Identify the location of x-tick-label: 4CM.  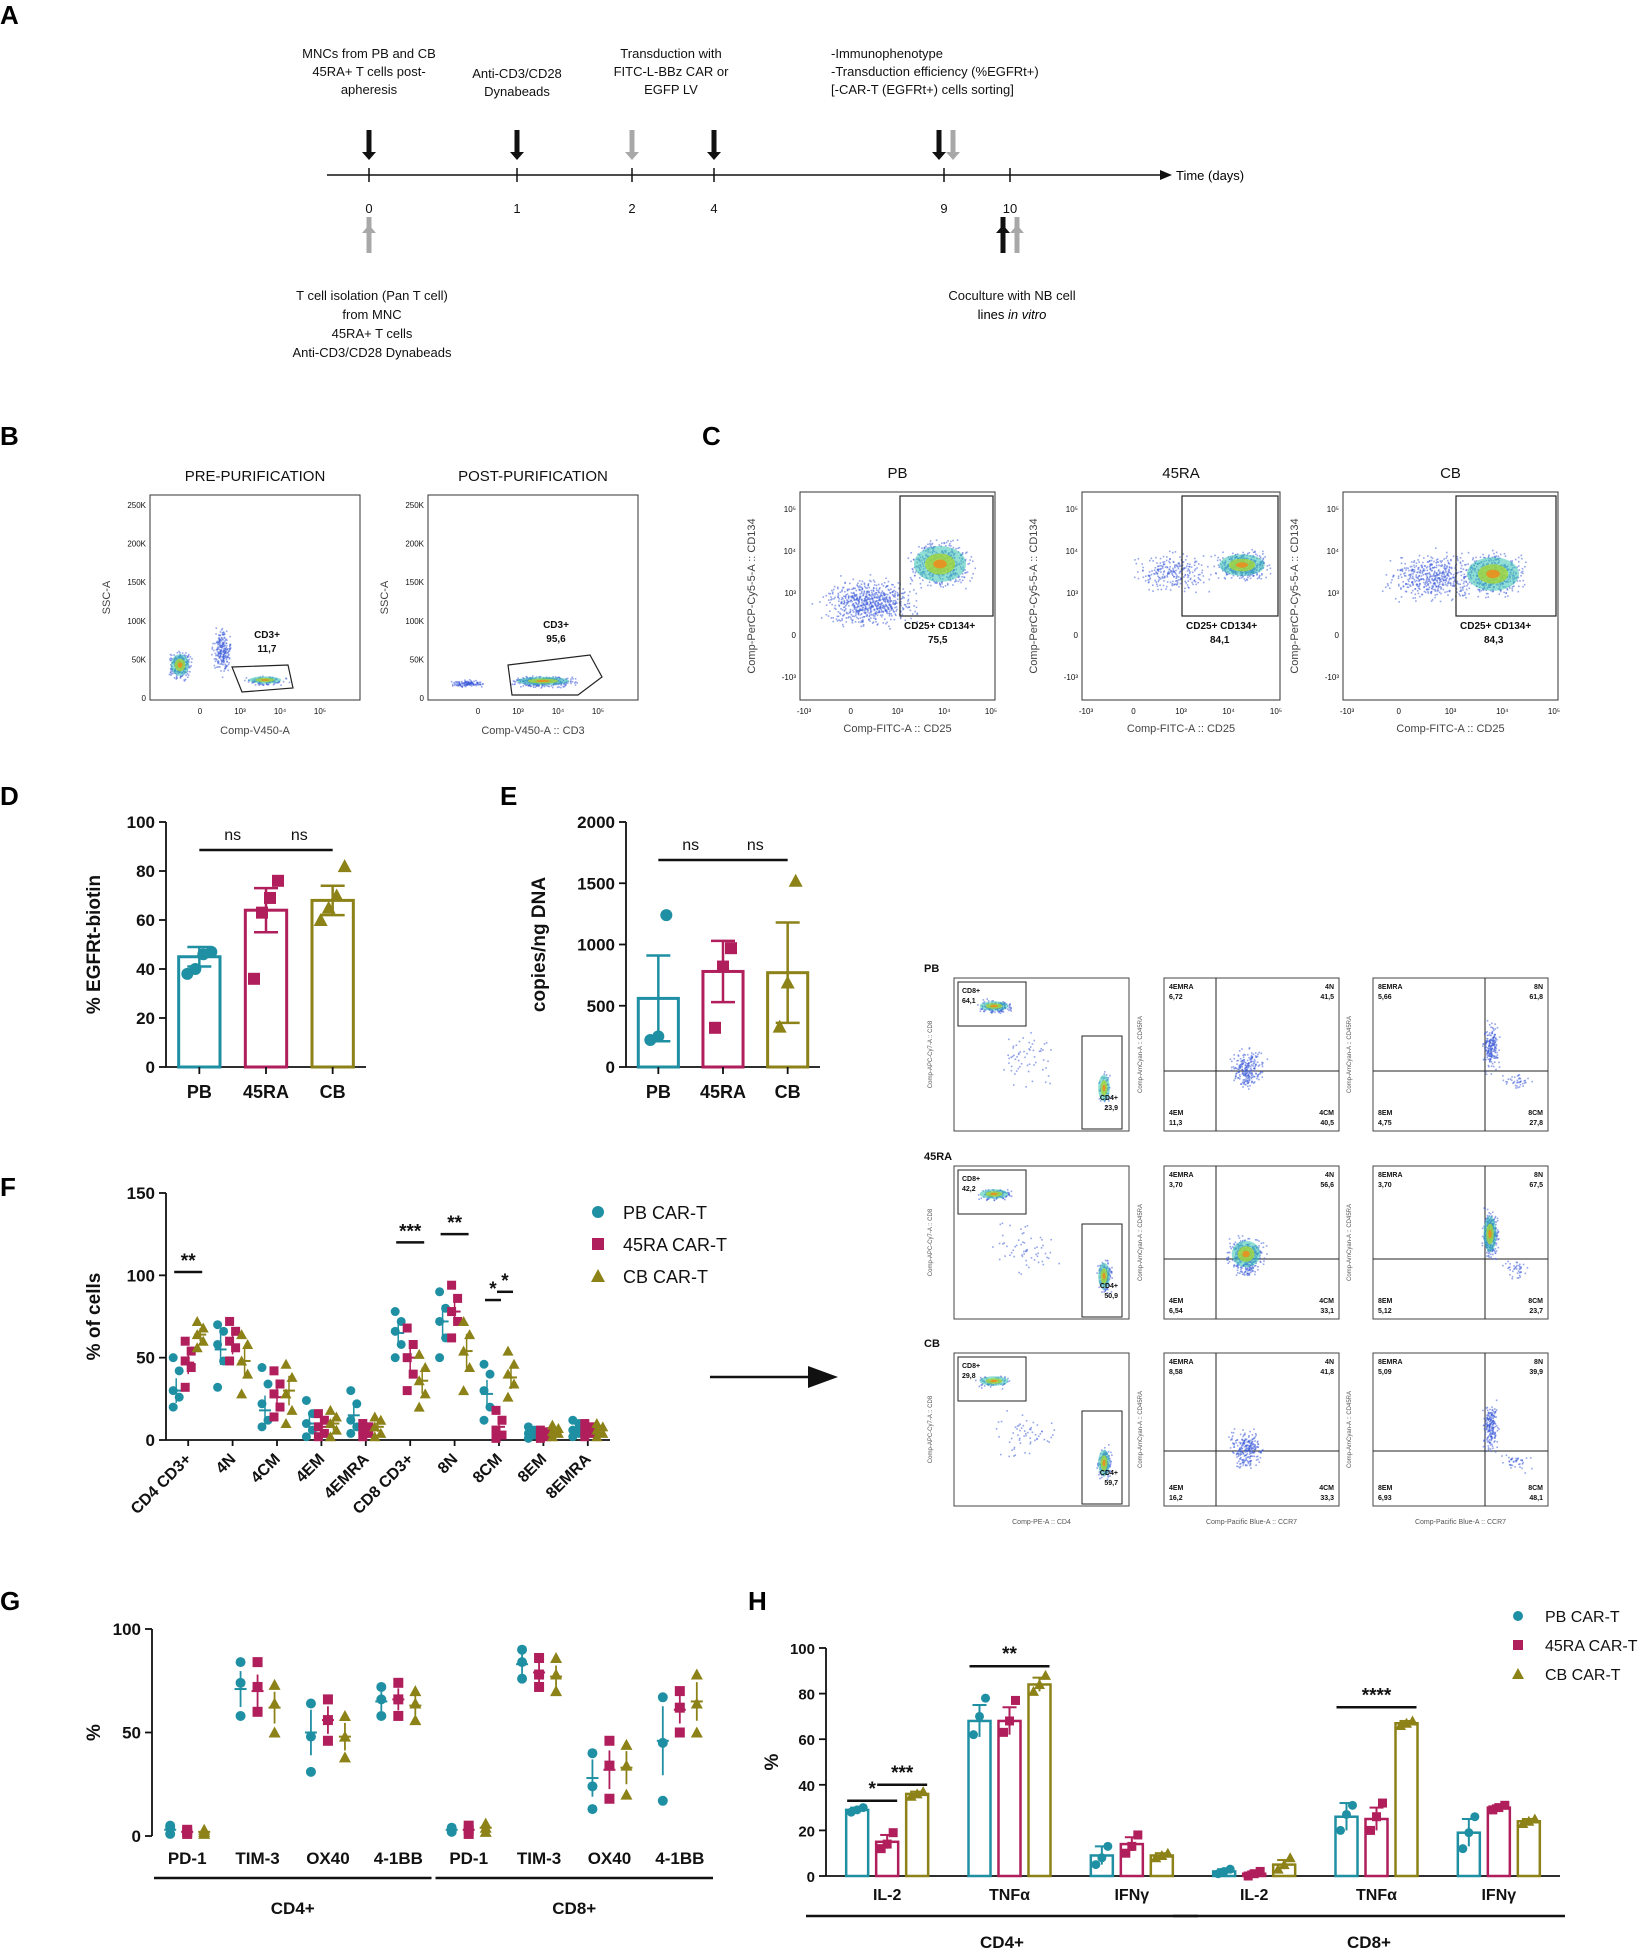
(266, 1469).